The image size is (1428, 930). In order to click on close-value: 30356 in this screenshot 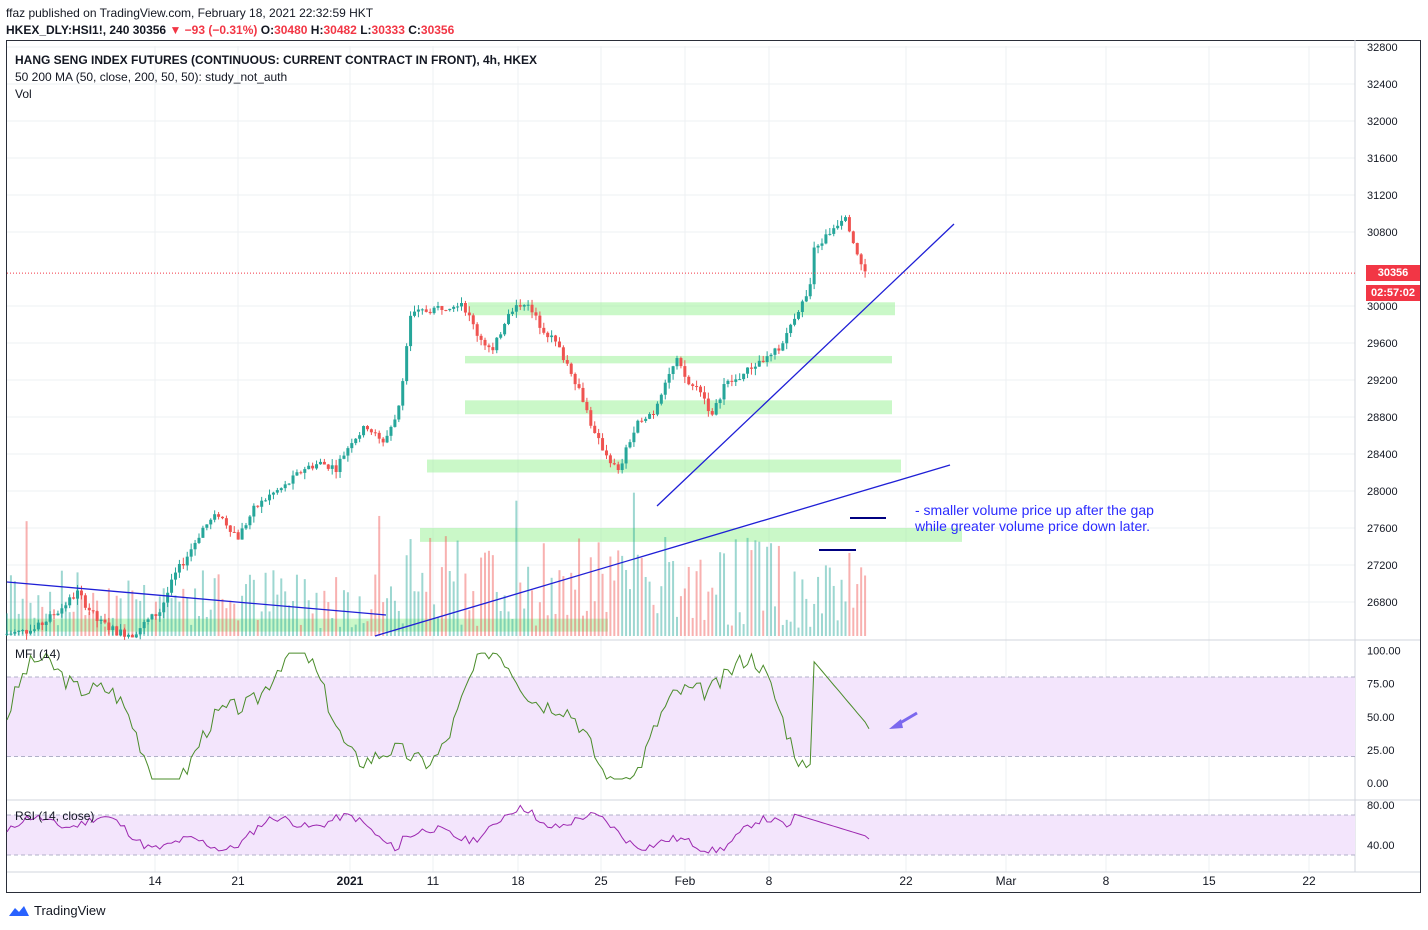, I will do `click(437, 30)`.